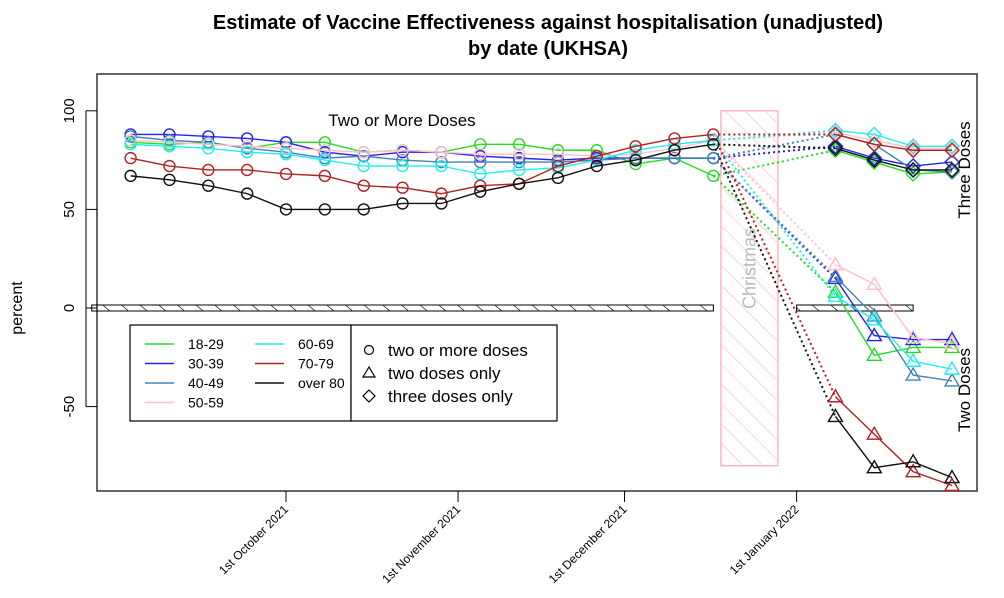 The height and width of the screenshot is (598, 1004). I want to click on legend-label-70-79: 70-79, so click(316, 364).